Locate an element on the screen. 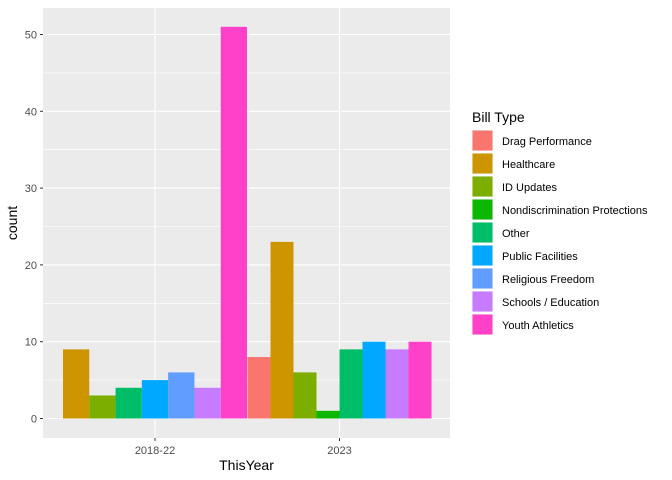 The image size is (672, 480). y-tick-label: 0 is located at coordinates (34, 420).